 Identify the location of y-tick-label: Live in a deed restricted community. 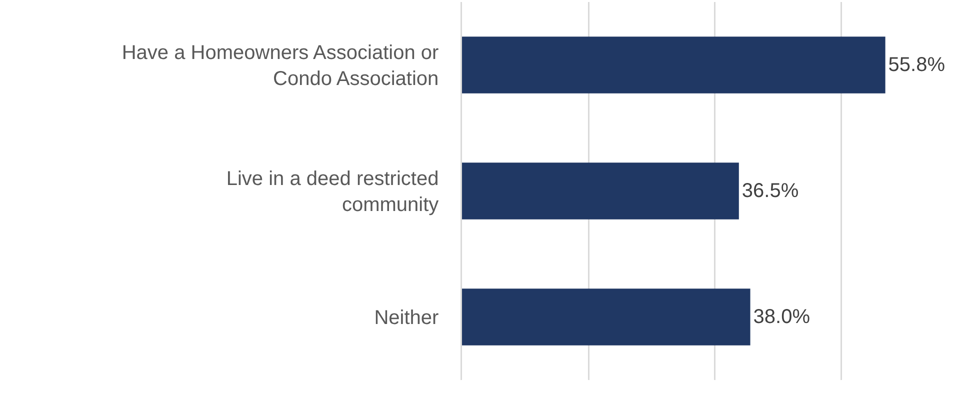
(332, 192).